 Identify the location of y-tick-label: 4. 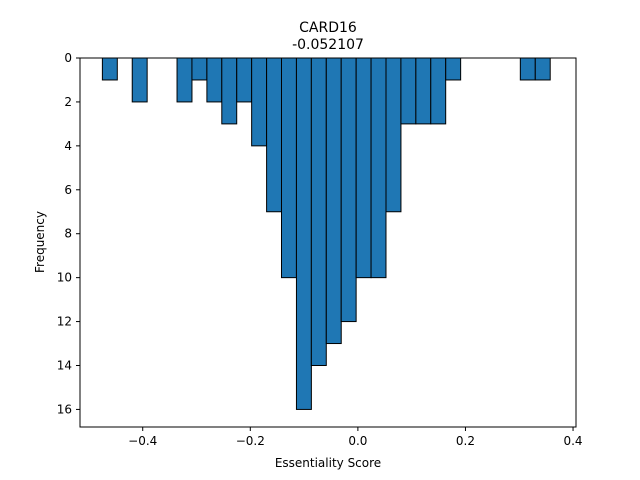
(68, 146).